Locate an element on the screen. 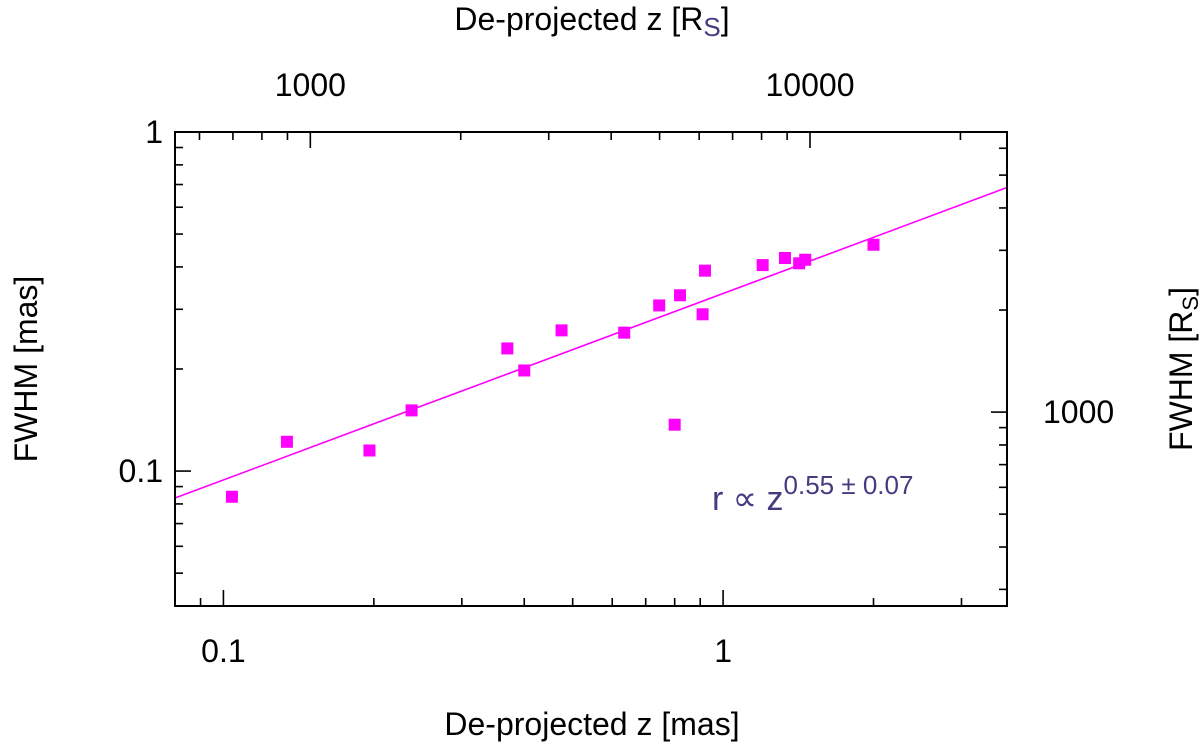  x-tick-label: 1 is located at coordinates (723, 651).